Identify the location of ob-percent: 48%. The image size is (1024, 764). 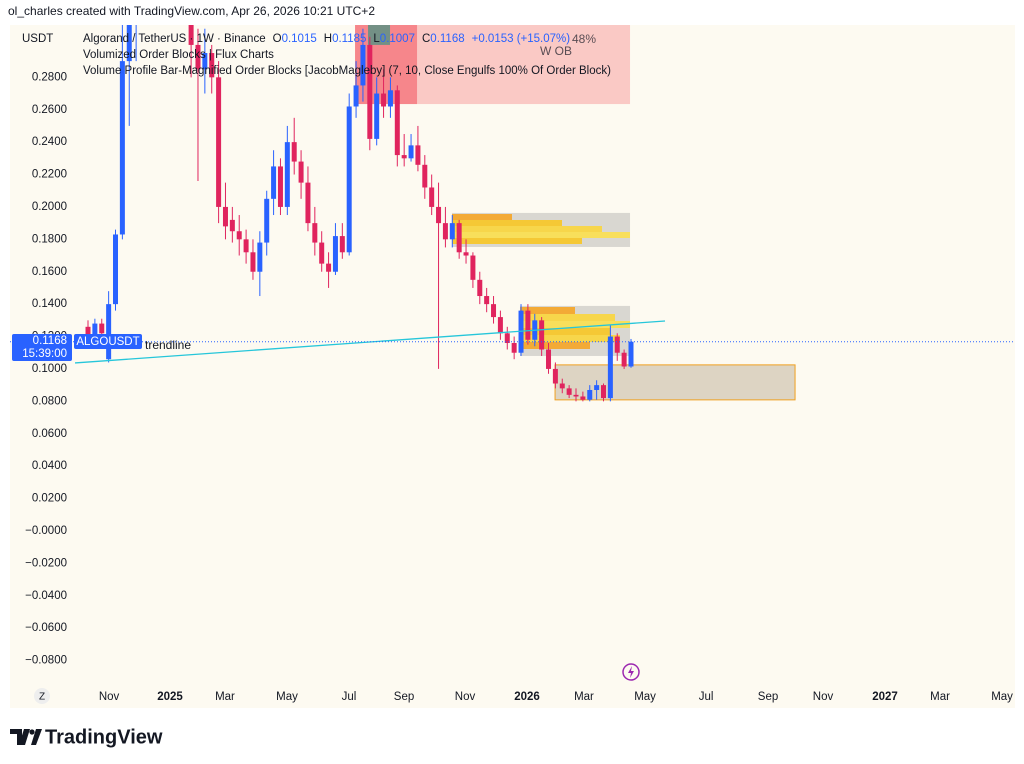
(584, 39).